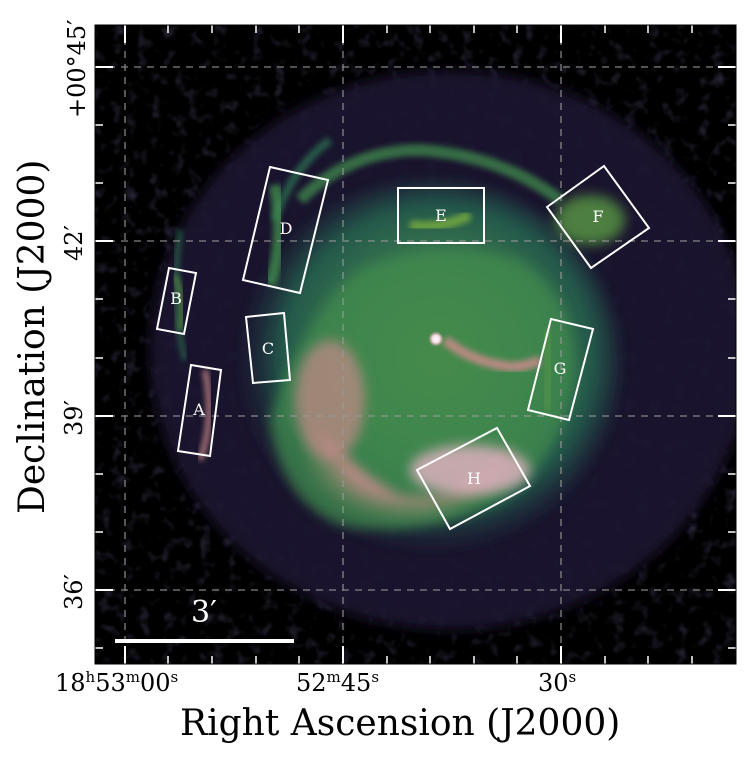 The height and width of the screenshot is (765, 748). I want to click on region-d-box, so click(285, 230).